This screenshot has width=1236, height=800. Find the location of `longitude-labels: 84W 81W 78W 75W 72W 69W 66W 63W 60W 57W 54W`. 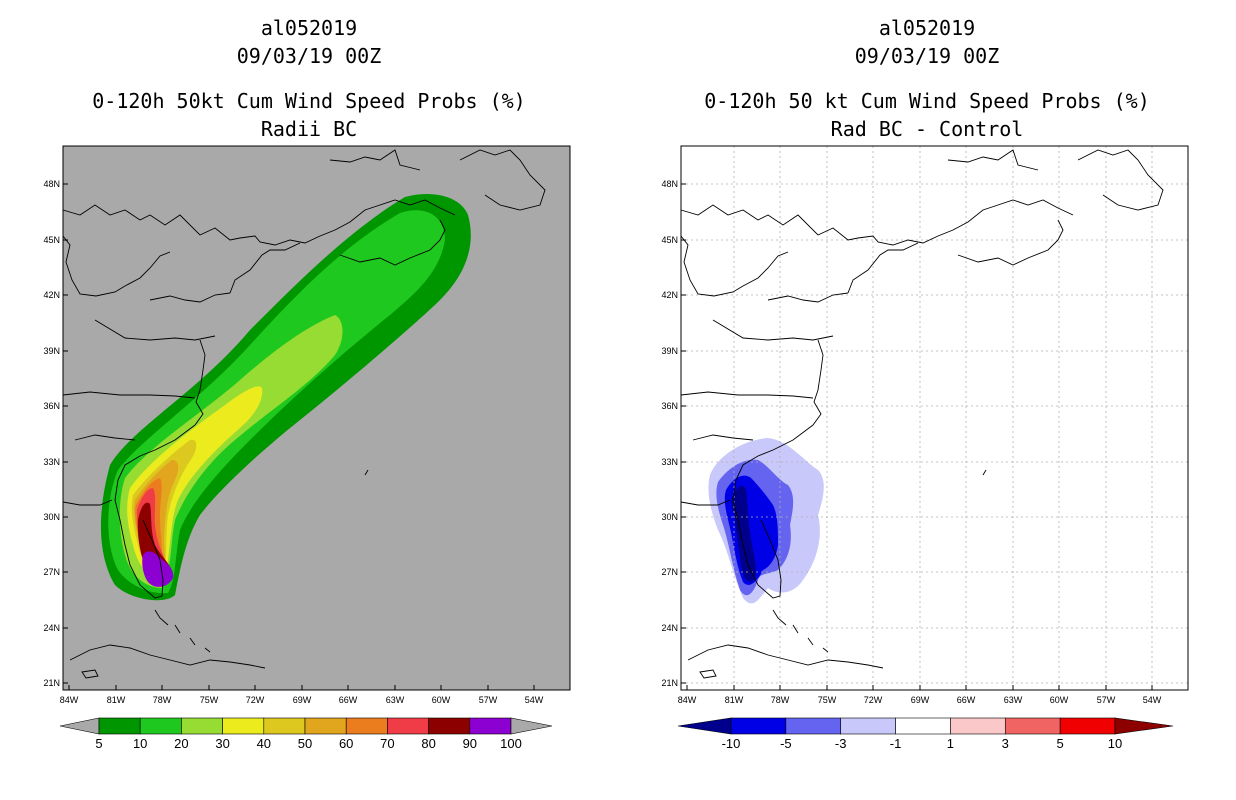

longitude-labels: 84W 81W 78W 75W 72W 69W 66W 63W 60W 57W 54W is located at coordinates (302, 695).